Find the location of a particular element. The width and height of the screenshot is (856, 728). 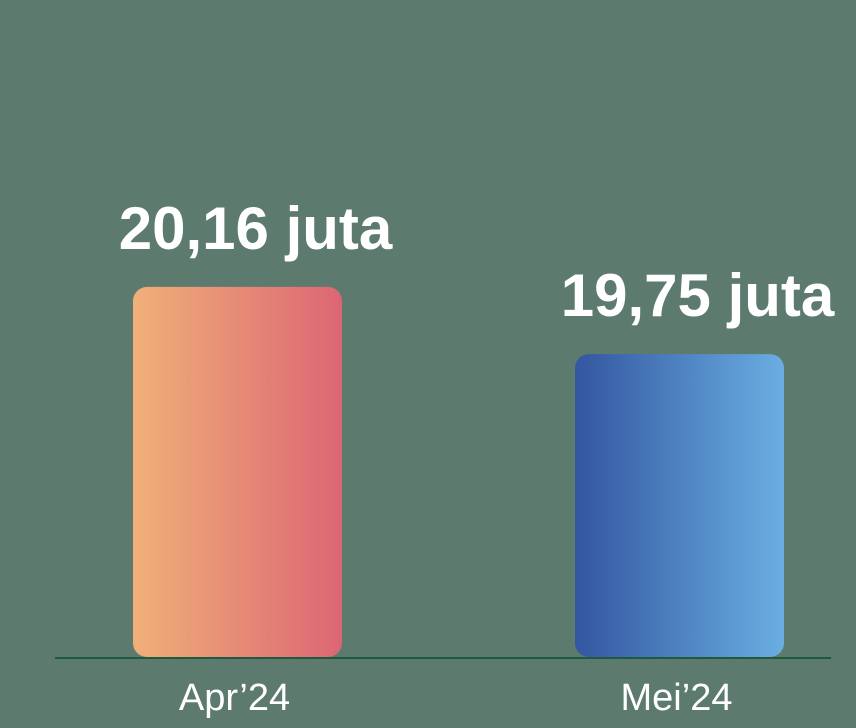

value-label: 19,75 juta is located at coordinates (698, 295).